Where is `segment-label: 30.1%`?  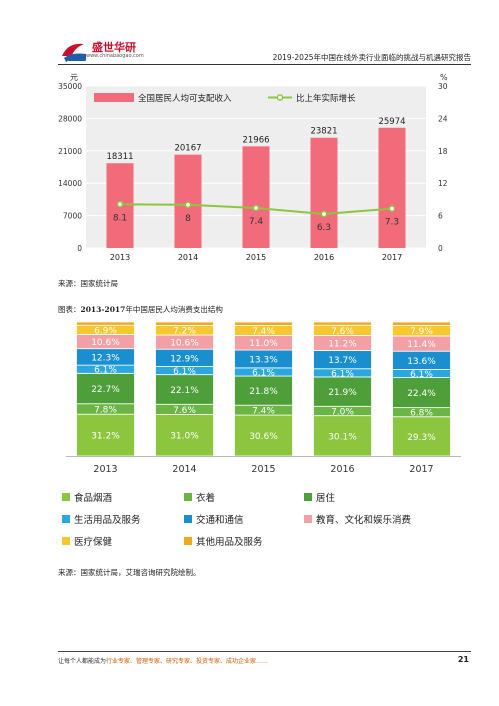 segment-label: 30.1% is located at coordinates (342, 437).